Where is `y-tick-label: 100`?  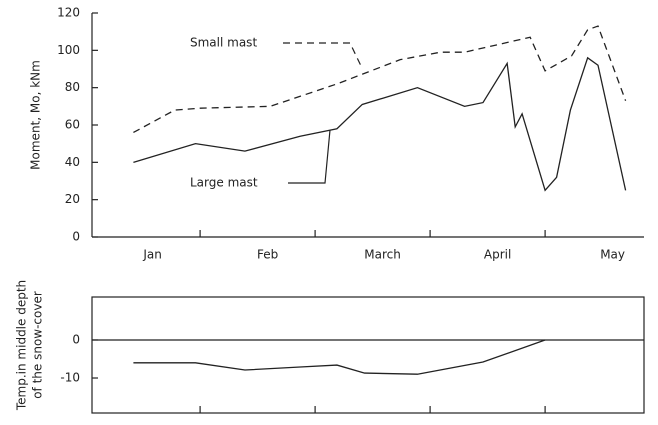
y-tick-label: 100 is located at coordinates (68, 50).